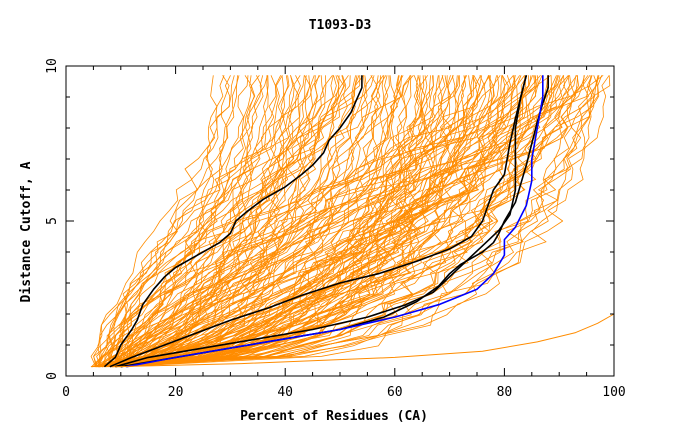  I want to click on x-tick-label: 100, so click(613, 392).